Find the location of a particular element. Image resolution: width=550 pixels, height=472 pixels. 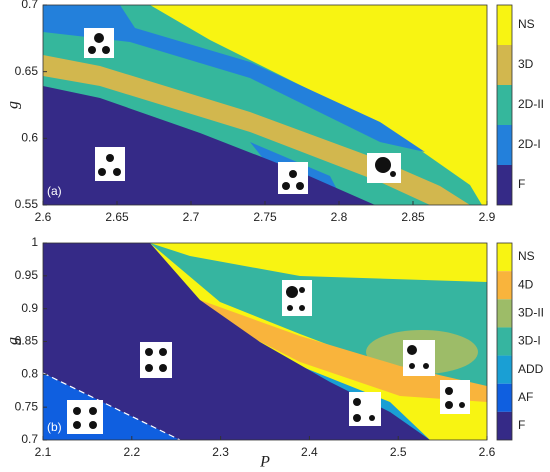

x-tick-label: 2.2 is located at coordinates (131, 452).